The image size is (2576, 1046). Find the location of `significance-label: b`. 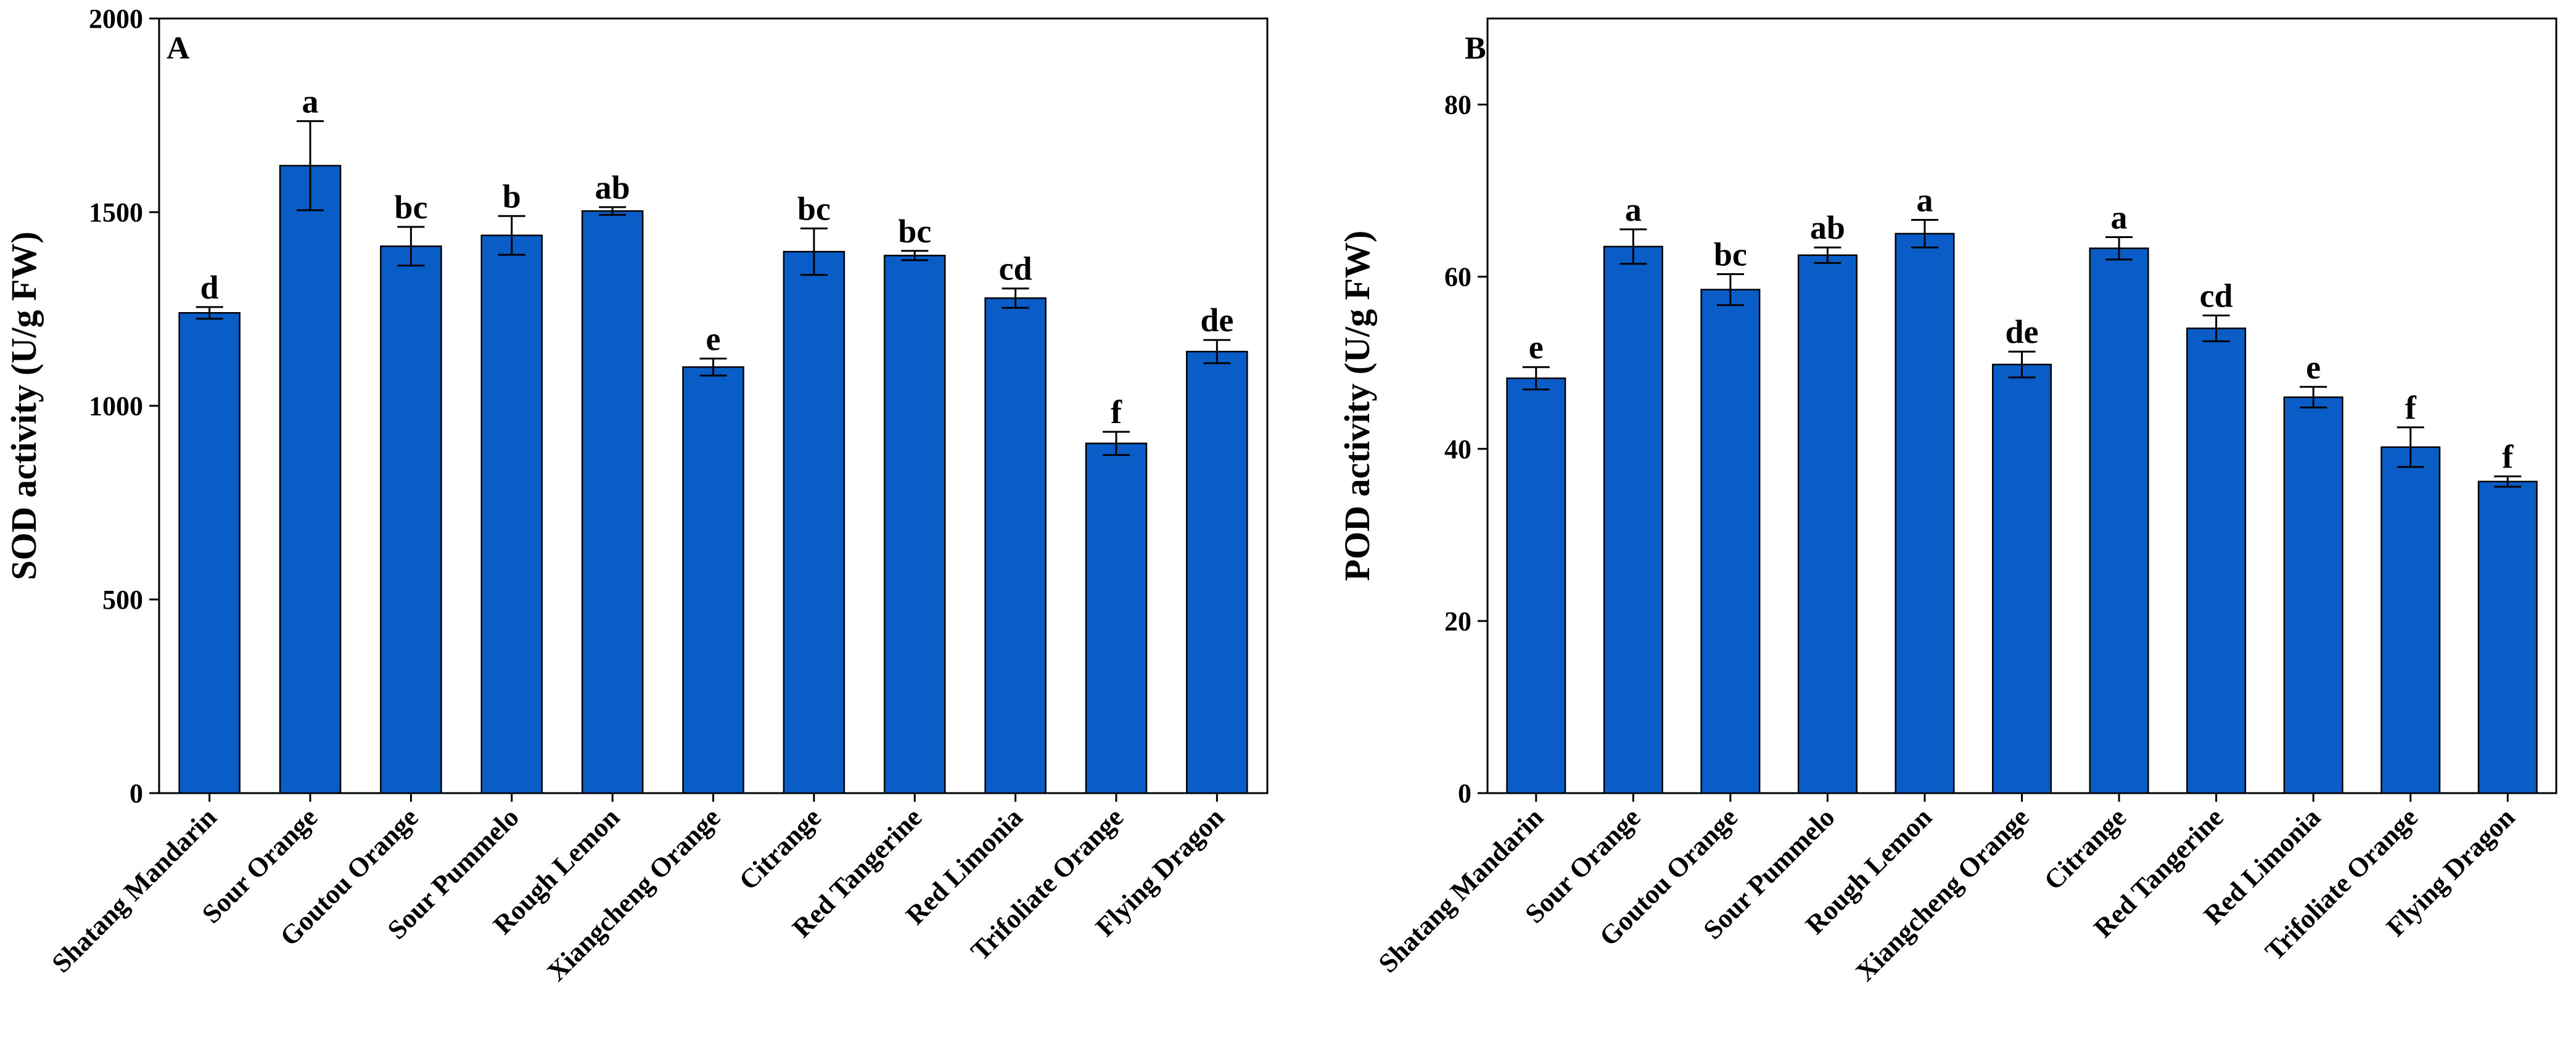

significance-label: b is located at coordinates (512, 196).